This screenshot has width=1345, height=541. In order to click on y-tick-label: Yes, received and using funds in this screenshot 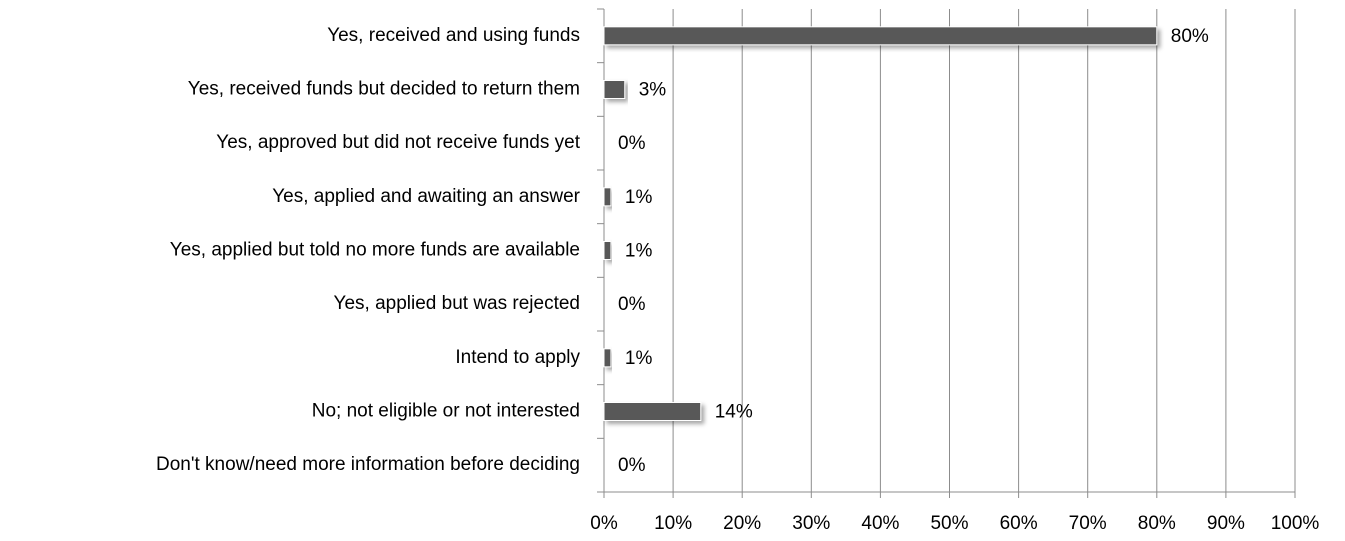, I will do `click(453, 35)`.